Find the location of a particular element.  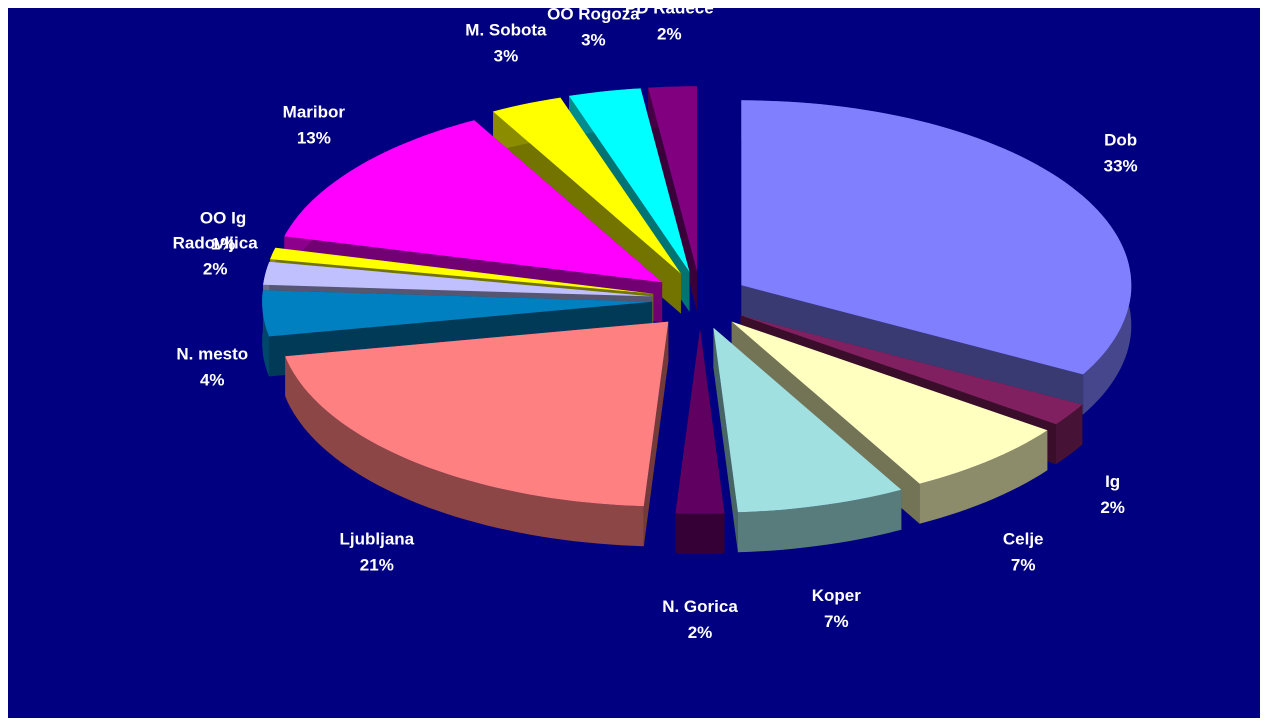

slice-label: M. Sobota is located at coordinates (506, 29).